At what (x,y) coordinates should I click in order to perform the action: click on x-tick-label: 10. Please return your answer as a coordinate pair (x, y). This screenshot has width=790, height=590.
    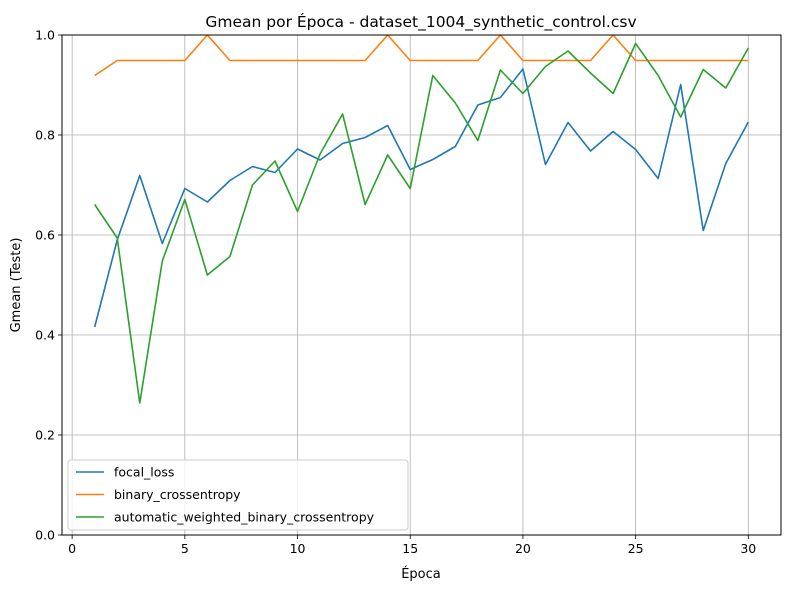
    Looking at the image, I should click on (298, 548).